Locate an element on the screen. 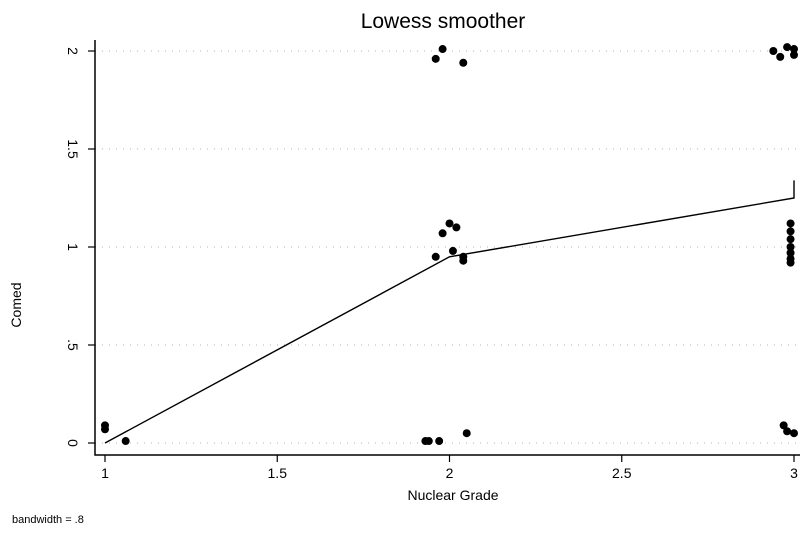 The width and height of the screenshot is (809, 533). chart-title: Lowess smoother is located at coordinates (443, 21).